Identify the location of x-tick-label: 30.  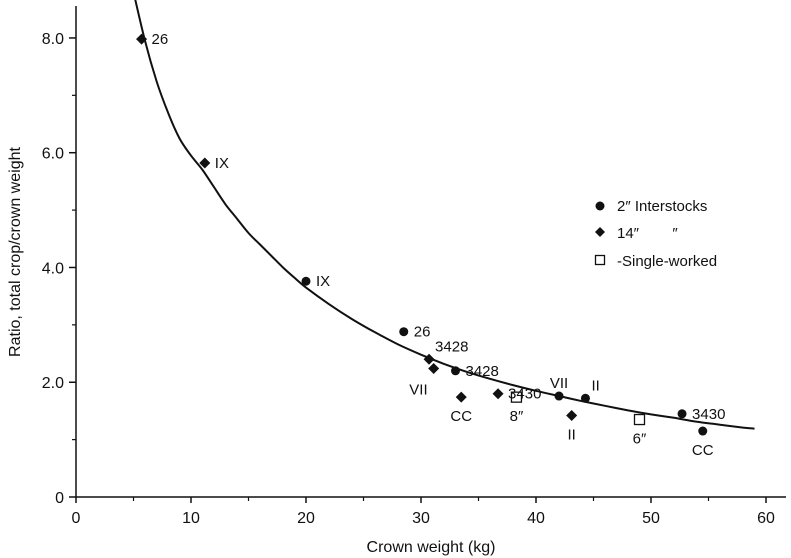
(421, 518).